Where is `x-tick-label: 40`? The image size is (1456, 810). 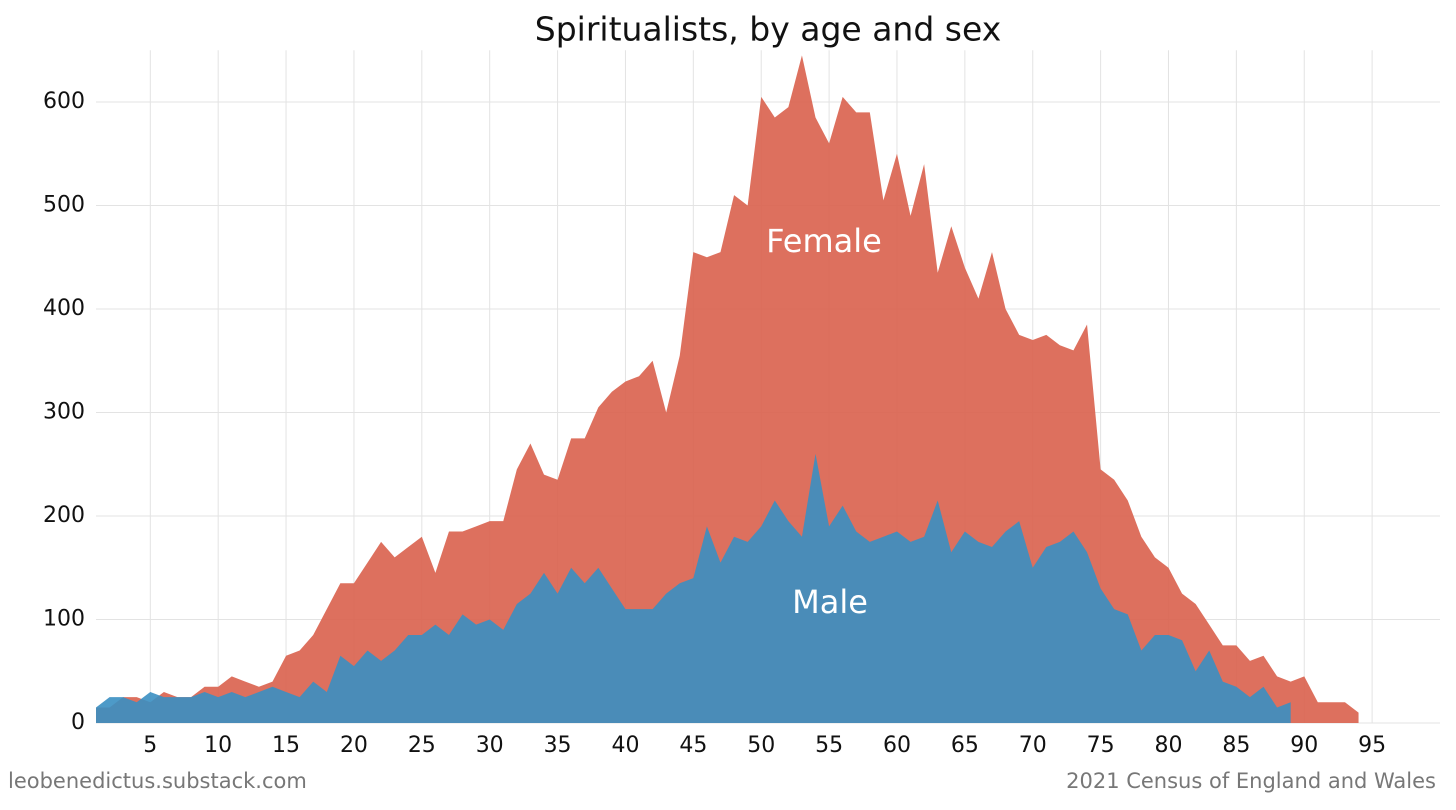
x-tick-label: 40 is located at coordinates (625, 745).